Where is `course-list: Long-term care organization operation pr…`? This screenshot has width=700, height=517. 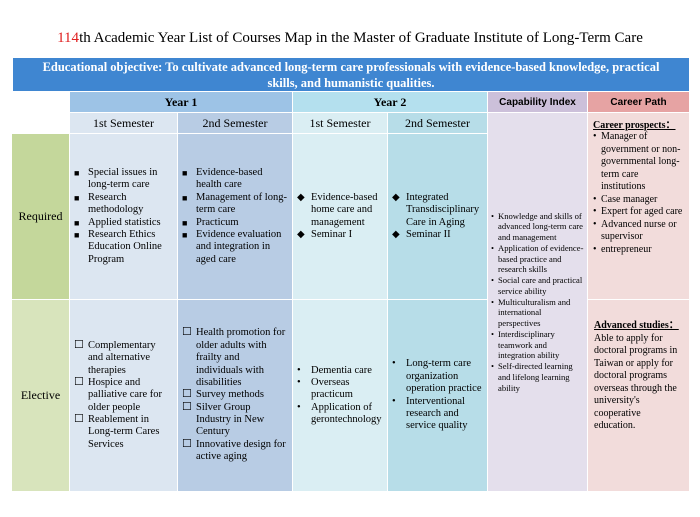 course-list: Long-term care organization operation pr… is located at coordinates (437, 395).